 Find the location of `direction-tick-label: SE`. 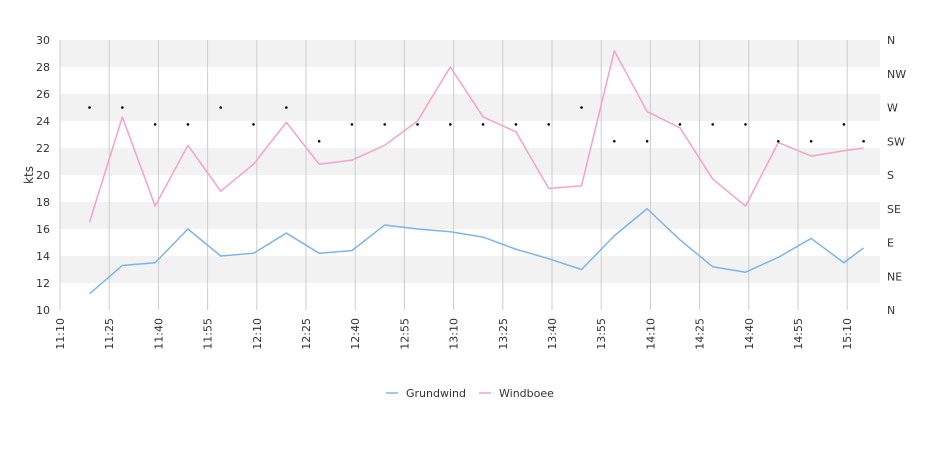

direction-tick-label: SE is located at coordinates (894, 209).